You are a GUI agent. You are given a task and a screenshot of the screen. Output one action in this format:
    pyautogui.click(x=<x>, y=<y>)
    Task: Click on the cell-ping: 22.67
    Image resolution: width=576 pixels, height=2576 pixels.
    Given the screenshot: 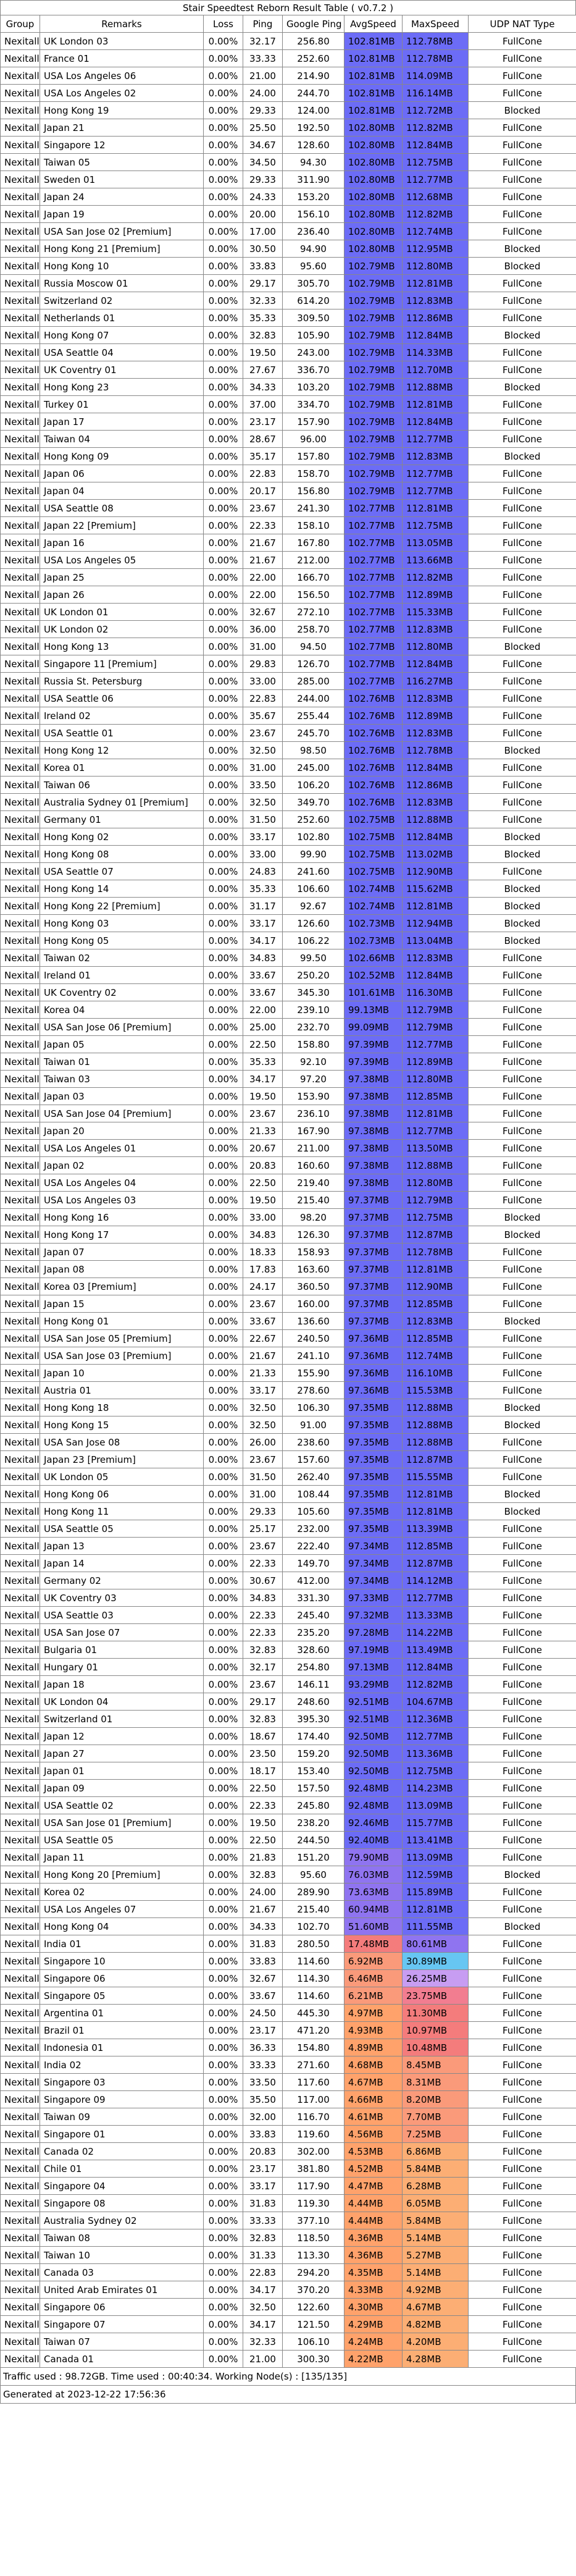 What is the action you would take?
    pyautogui.click(x=263, y=1338)
    